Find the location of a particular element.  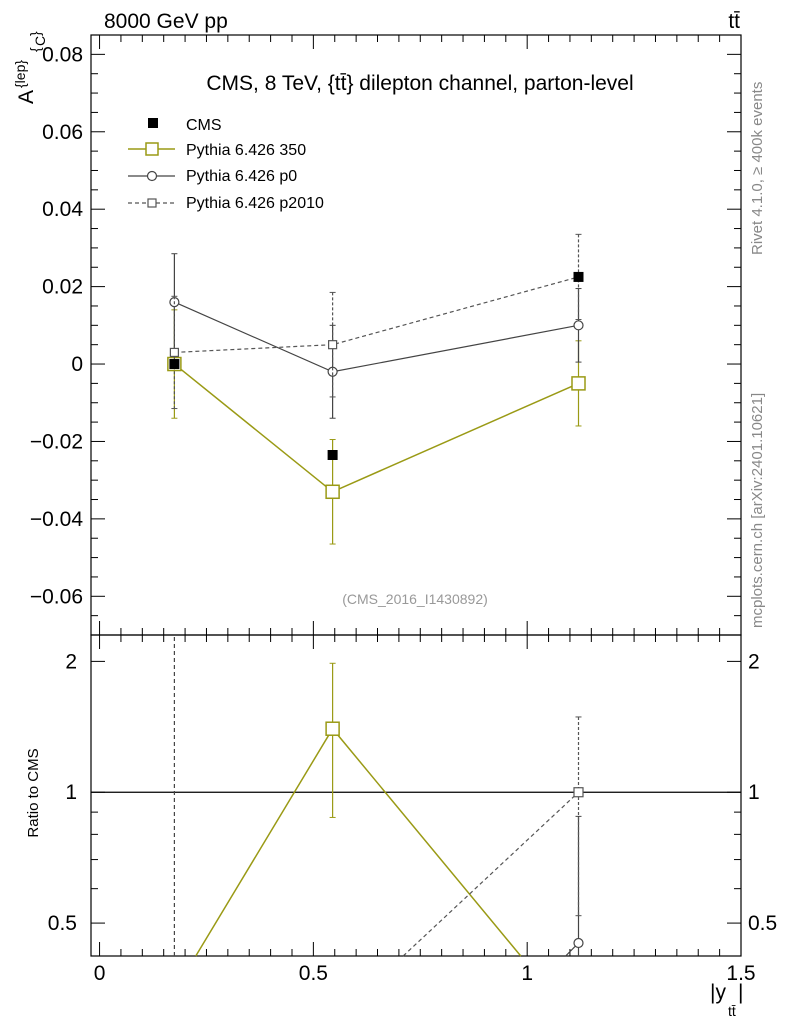

y-tick-label: 0.04 is located at coordinates (62, 209).